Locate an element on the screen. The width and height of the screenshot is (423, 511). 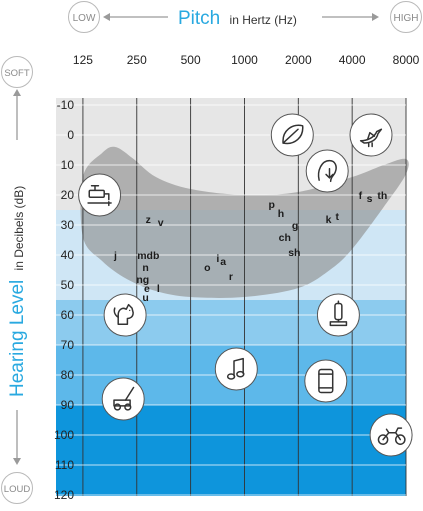
speech-sound-v: v is located at coordinates (161, 223).